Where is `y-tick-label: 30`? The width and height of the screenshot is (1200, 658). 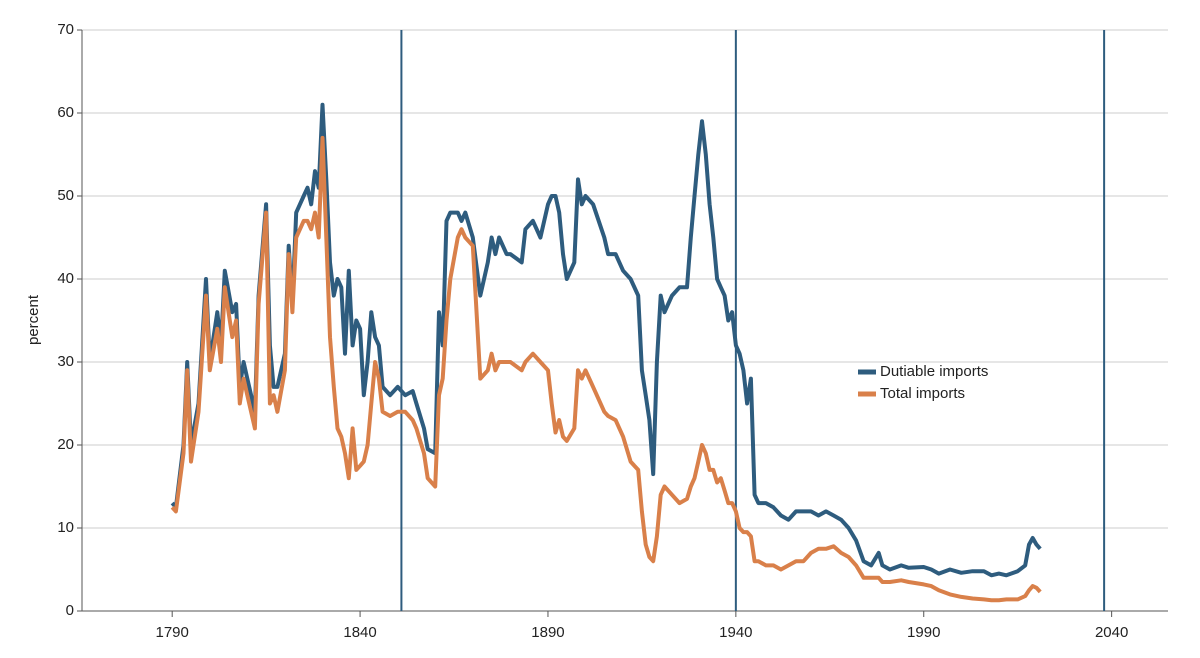
y-tick-label: 30 is located at coordinates (65, 361).